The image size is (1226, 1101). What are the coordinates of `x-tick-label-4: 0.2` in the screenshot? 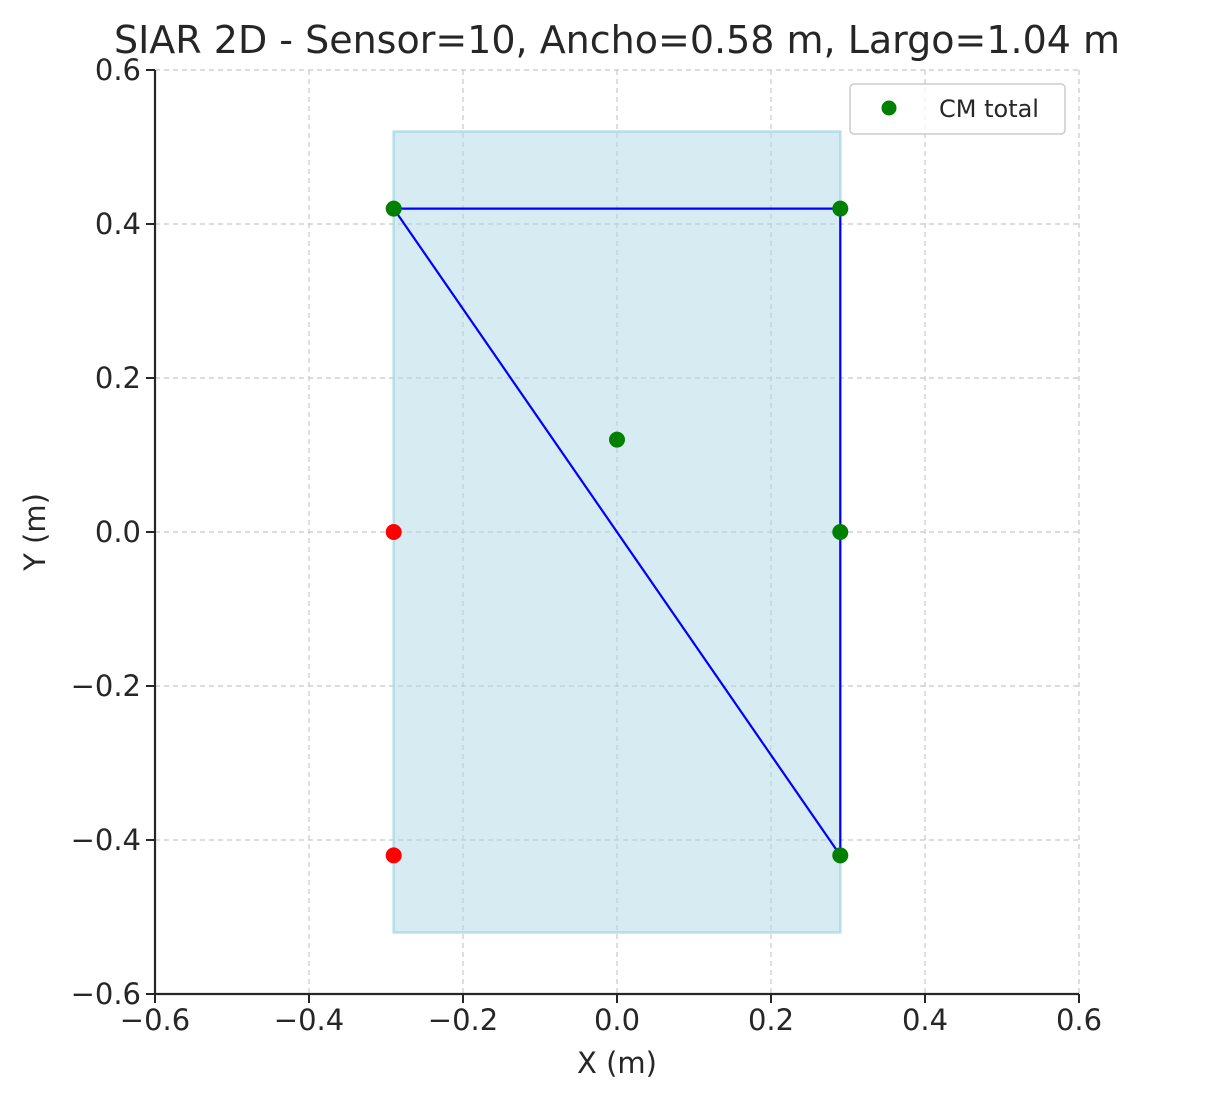 It's located at (771, 1020).